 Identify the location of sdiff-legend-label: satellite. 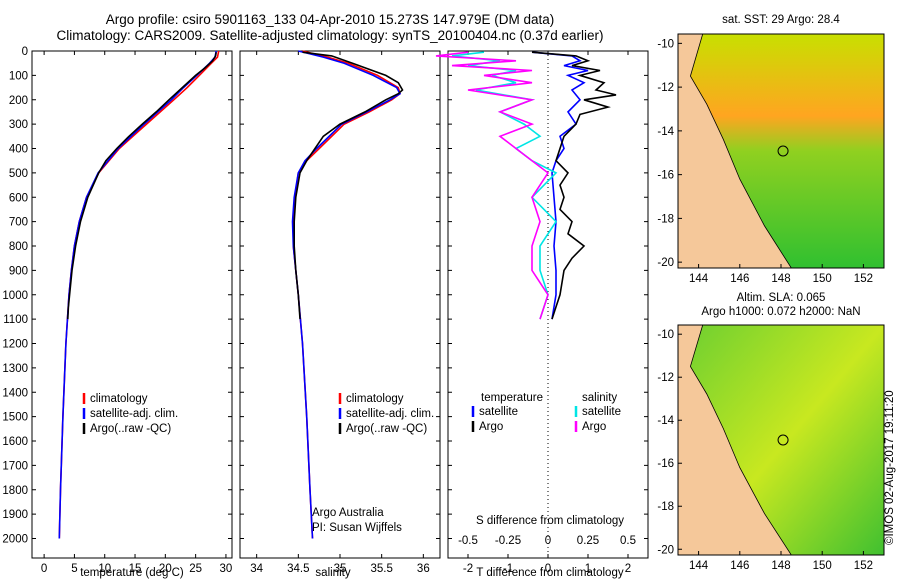
(601, 412).